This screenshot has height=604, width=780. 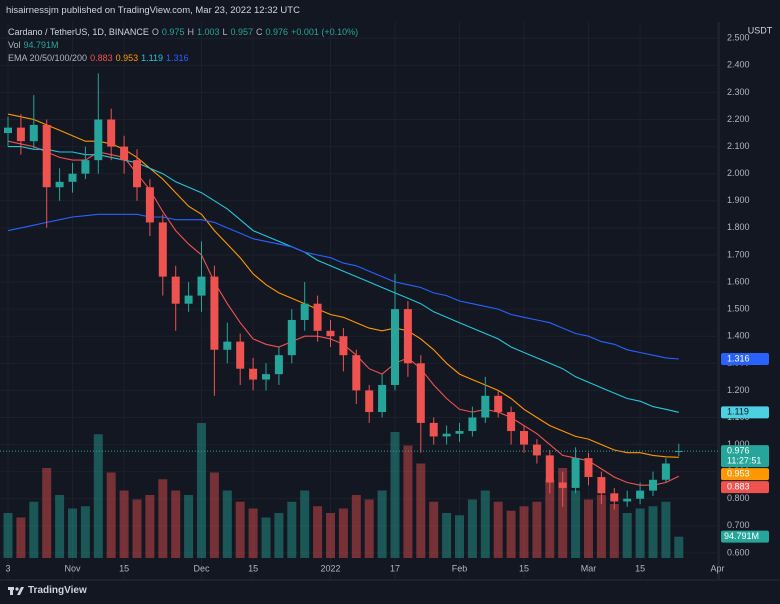 I want to click on ohlc-value: 0.976, so click(x=277, y=32).